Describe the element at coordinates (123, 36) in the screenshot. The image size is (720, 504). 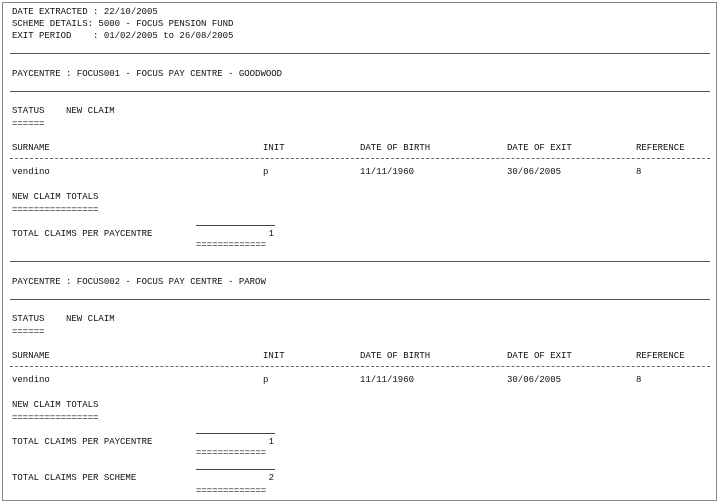
I see `exit-period: EXIT PERIOD : 01/02/2005 to 26/08/2005` at that location.